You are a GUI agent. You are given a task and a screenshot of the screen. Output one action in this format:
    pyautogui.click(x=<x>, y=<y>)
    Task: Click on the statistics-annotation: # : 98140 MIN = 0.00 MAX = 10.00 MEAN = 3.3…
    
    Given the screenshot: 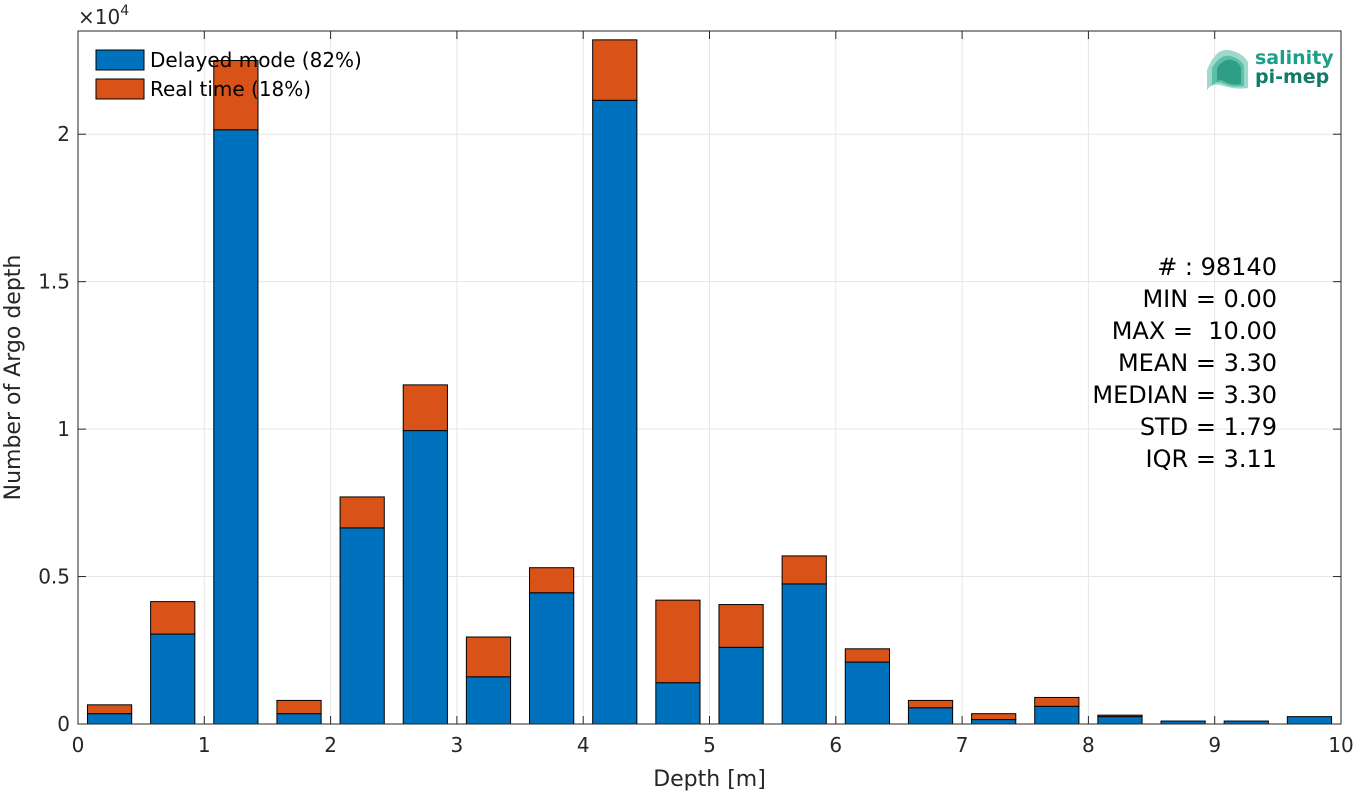 What is the action you would take?
    pyautogui.click(x=1184, y=363)
    